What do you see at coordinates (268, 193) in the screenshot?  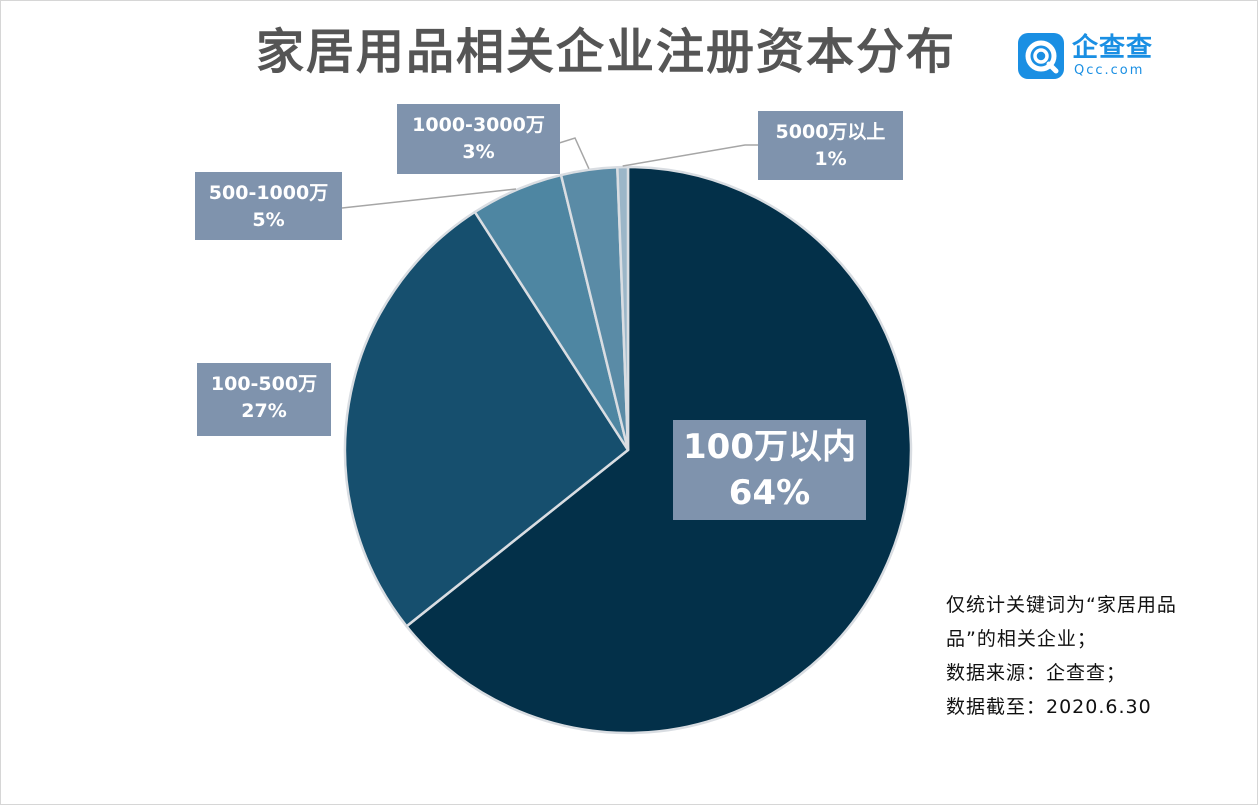 I see `slice-label: 500-1000万` at bounding box center [268, 193].